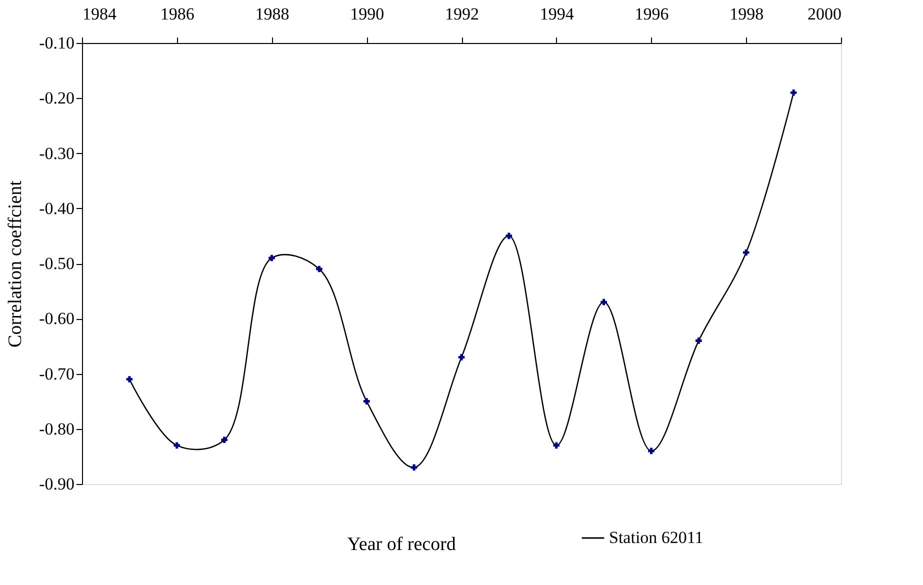 This screenshot has width=923, height=585. Describe the element at coordinates (656, 537) in the screenshot. I see `legend-label: Station 62011` at that location.